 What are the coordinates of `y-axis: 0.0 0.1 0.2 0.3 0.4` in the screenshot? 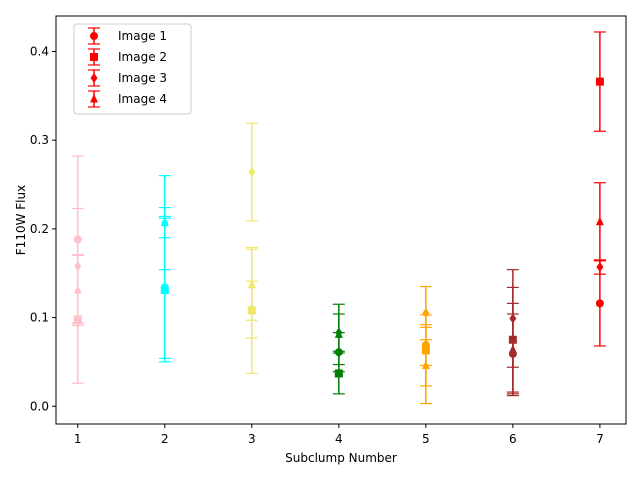 It's located at (43, 228).